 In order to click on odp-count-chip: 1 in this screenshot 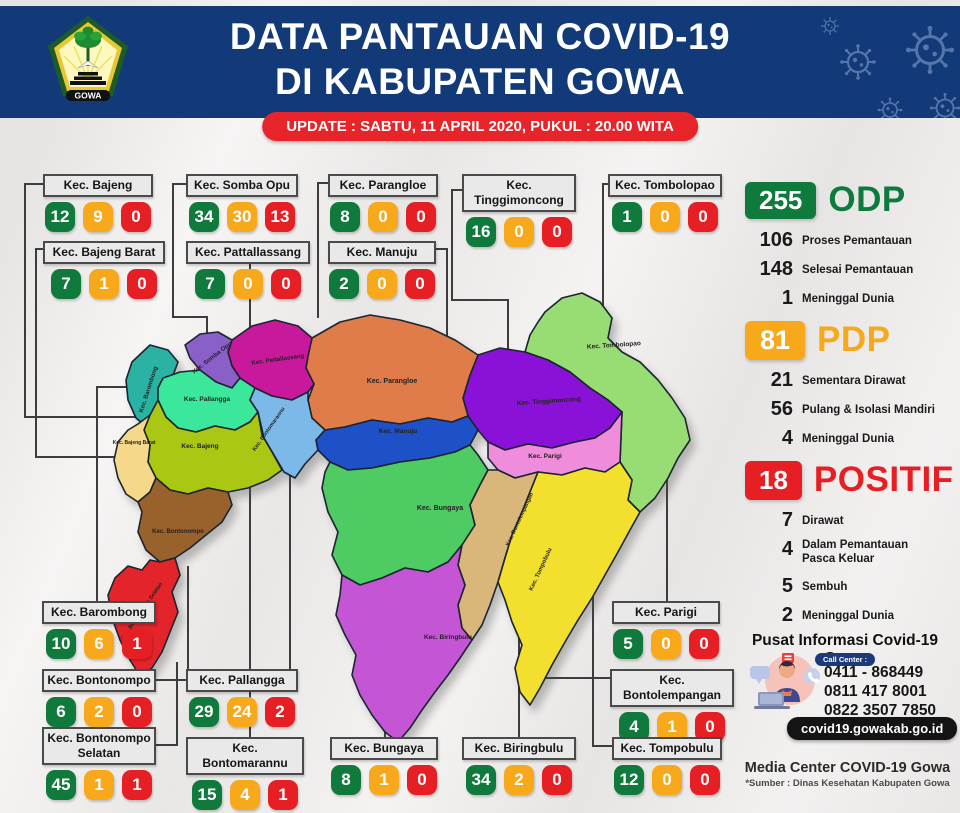, I will do `click(627, 217)`.